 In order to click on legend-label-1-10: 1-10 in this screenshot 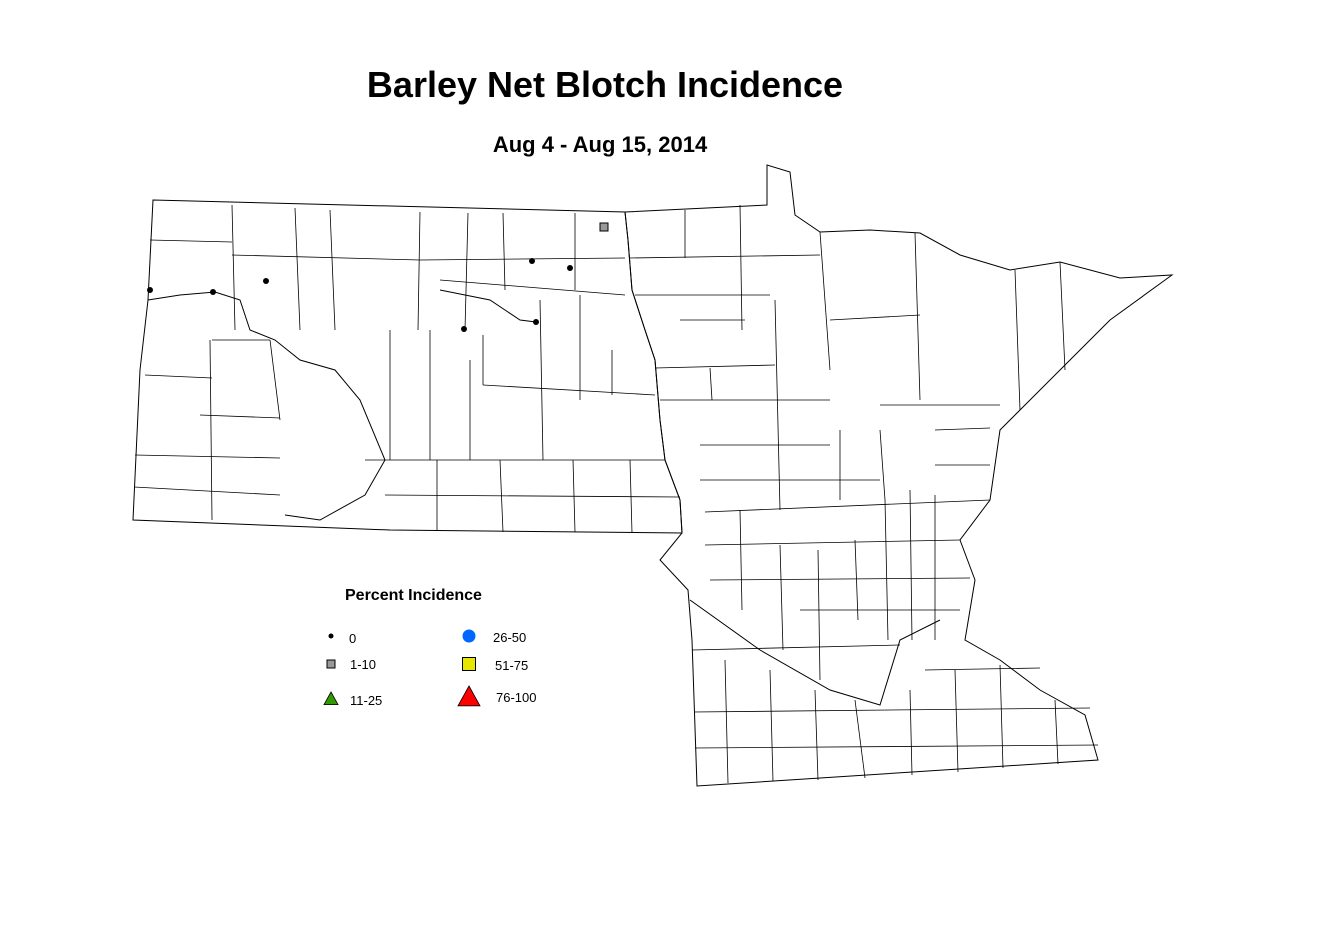, I will do `click(363, 664)`.